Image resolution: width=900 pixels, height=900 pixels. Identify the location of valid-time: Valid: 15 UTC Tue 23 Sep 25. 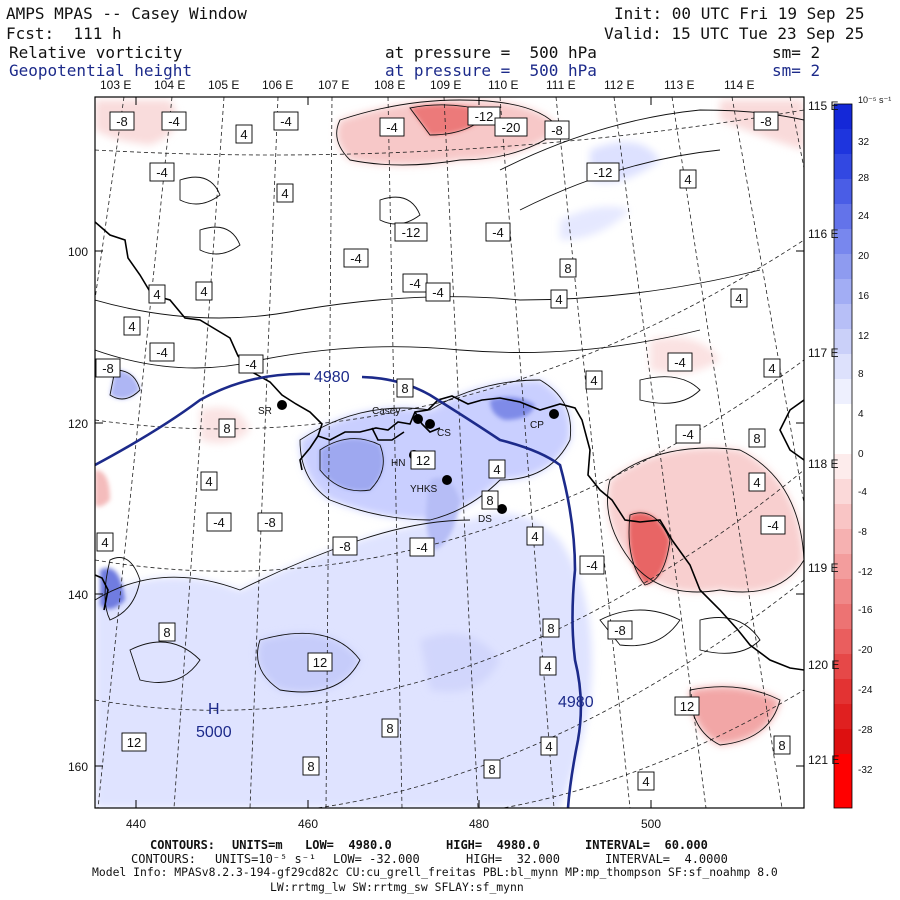
(734, 33).